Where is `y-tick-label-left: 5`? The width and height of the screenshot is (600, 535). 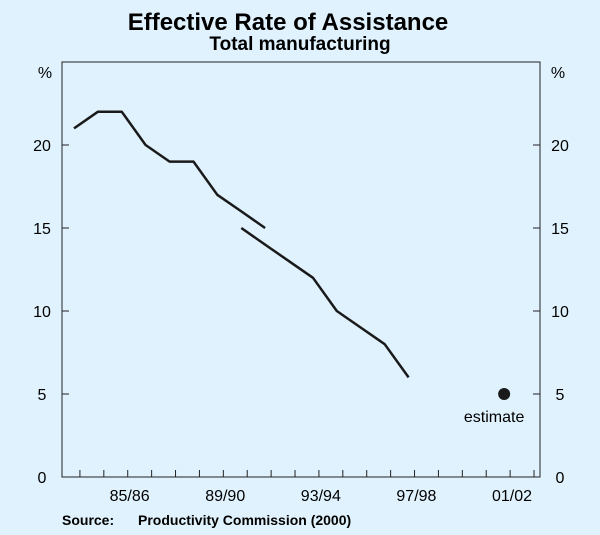 y-tick-label-left: 5 is located at coordinates (42, 395).